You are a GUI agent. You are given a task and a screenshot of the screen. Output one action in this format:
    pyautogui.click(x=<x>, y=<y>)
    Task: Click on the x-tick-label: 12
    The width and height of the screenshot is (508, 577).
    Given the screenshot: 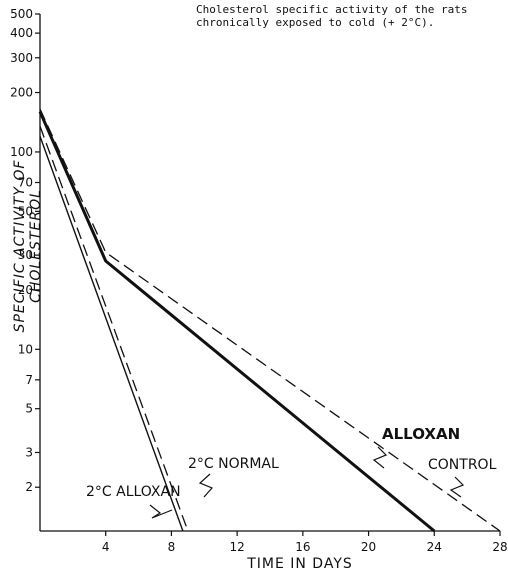 What is the action you would take?
    pyautogui.click(x=237, y=547)
    